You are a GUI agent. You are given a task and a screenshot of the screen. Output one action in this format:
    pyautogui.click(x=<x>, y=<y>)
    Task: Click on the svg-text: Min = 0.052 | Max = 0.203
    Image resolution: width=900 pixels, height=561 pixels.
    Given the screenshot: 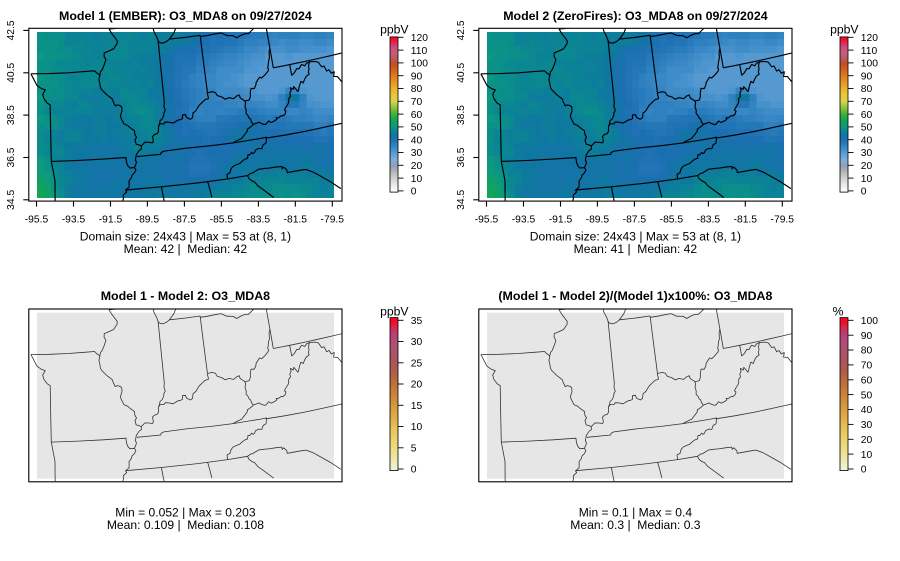 What is the action you would take?
    pyautogui.click(x=185, y=512)
    